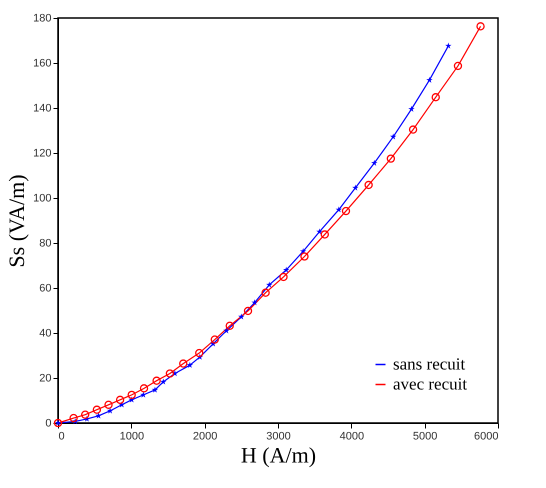 The width and height of the screenshot is (546, 488). I want to click on y-tick-label: 20, so click(45, 378).